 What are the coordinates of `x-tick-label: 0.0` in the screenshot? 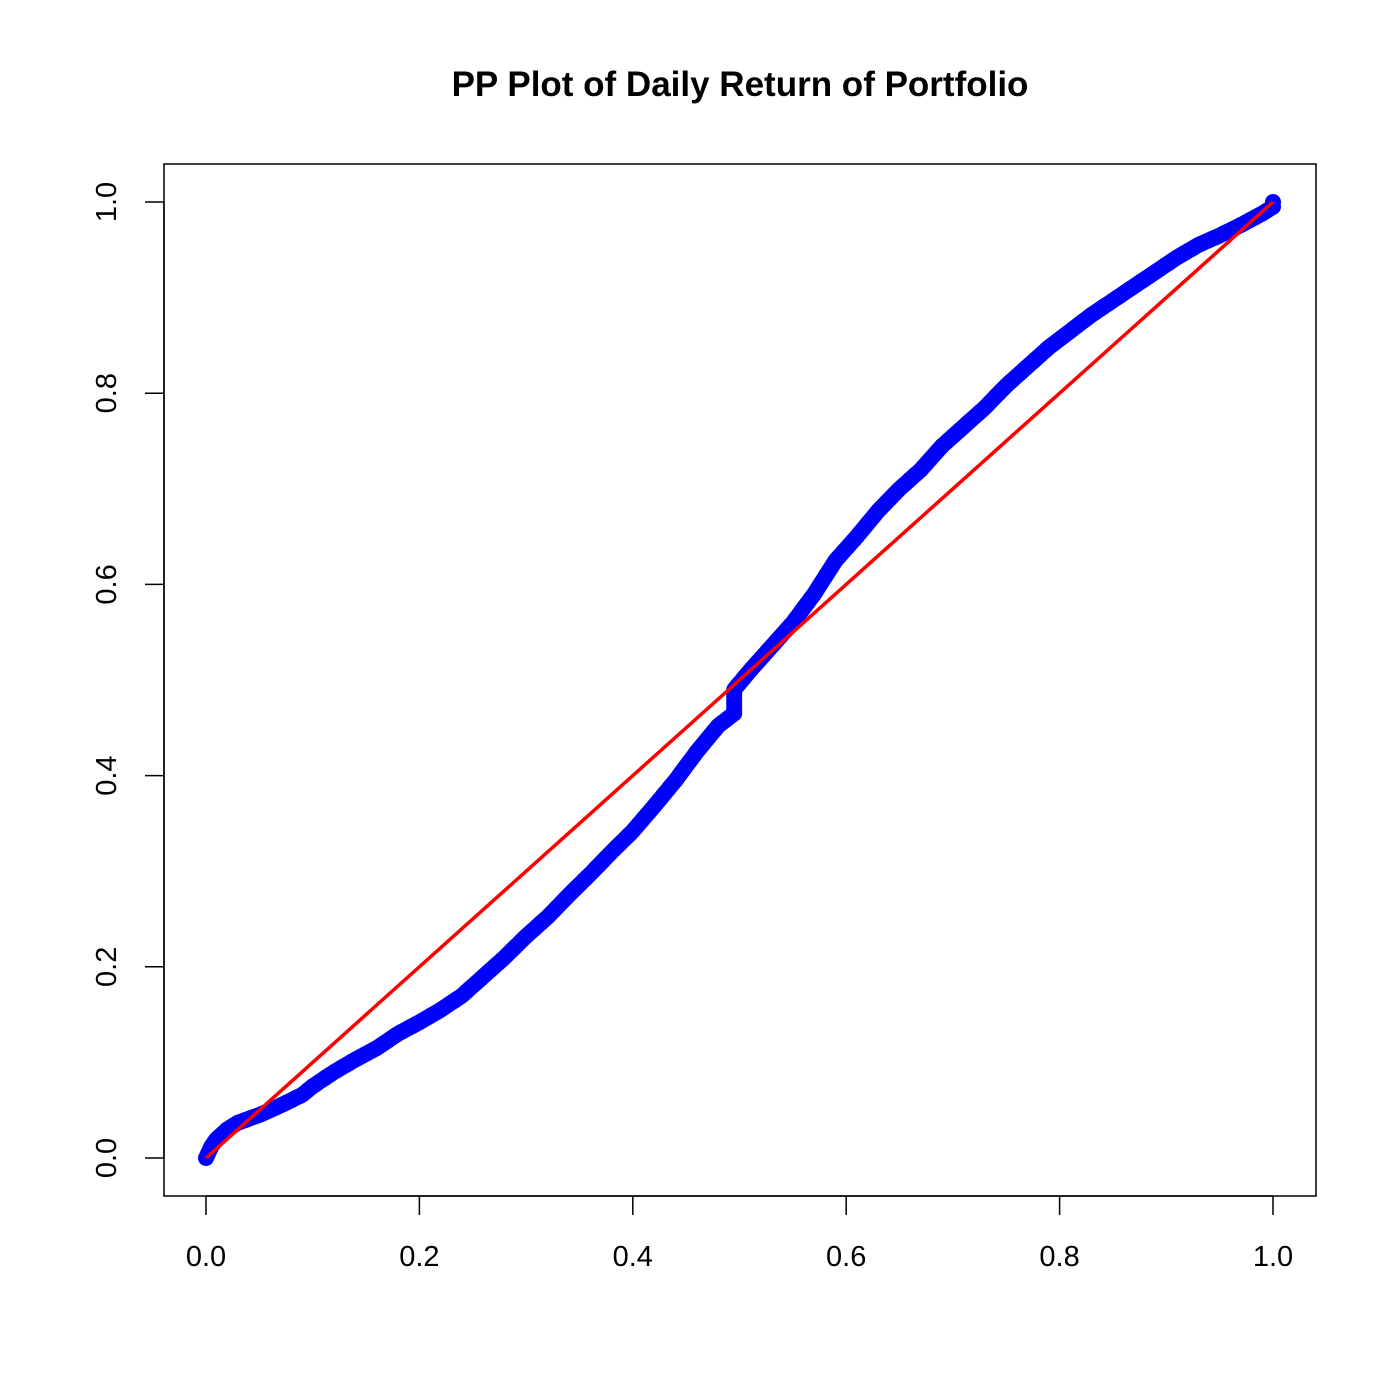 It's located at (206, 1257).